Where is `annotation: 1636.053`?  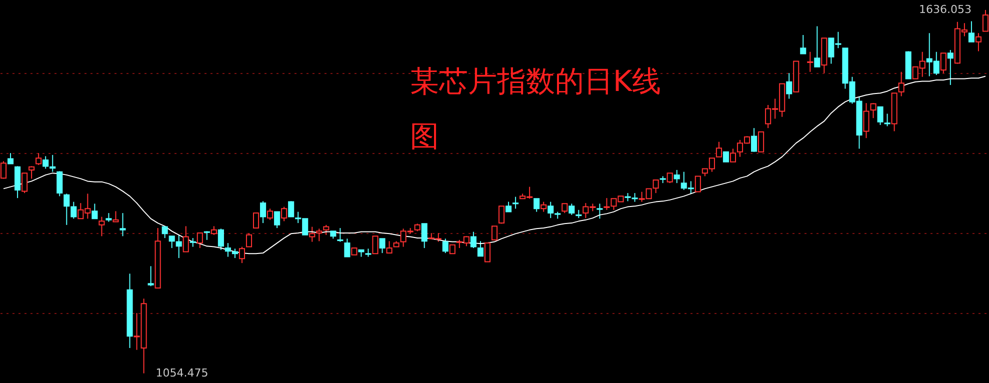
annotation: 1636.053 is located at coordinates (945, 9).